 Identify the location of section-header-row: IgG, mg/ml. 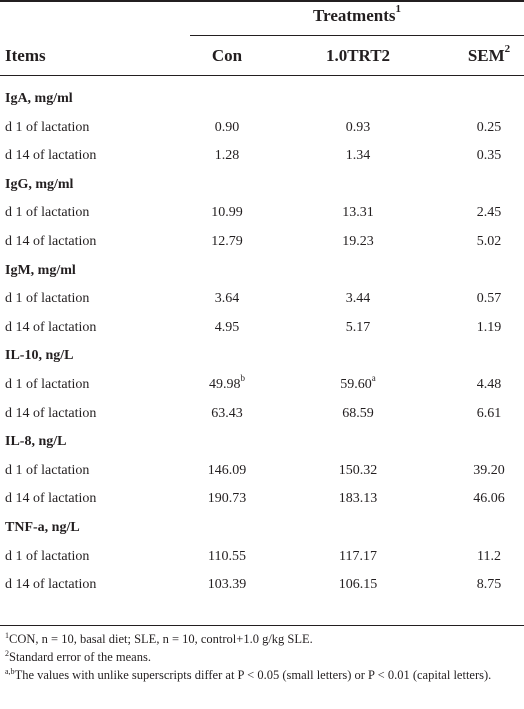
(262, 186).